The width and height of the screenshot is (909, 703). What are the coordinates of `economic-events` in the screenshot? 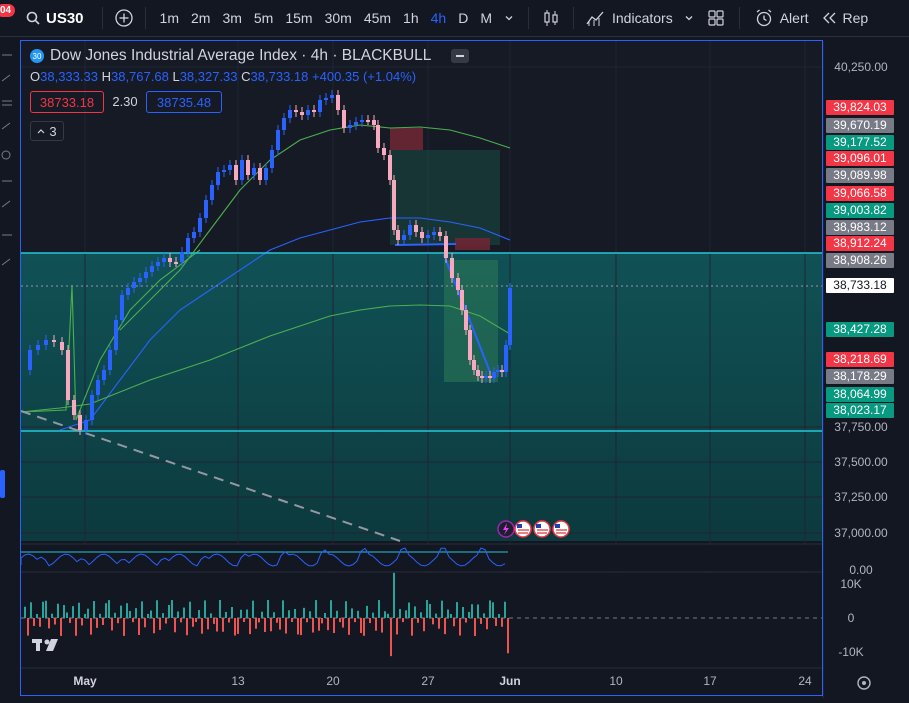 It's located at (533, 529).